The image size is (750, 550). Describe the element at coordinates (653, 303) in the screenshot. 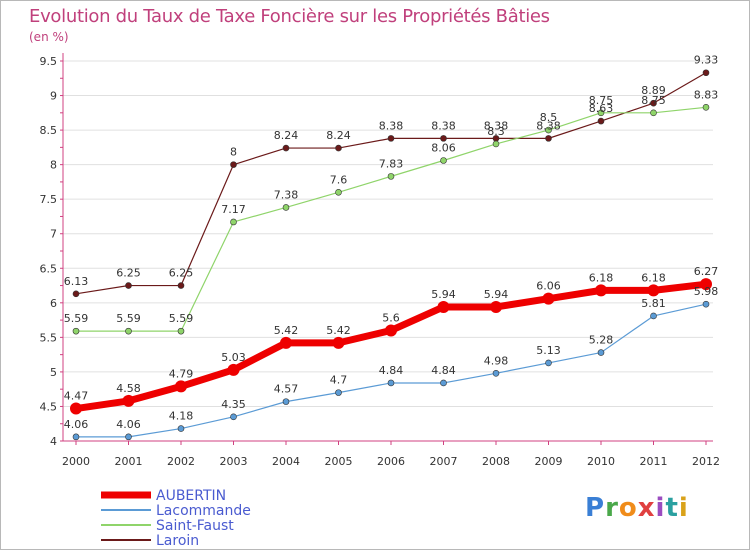

I see `data-label: 5.81` at that location.